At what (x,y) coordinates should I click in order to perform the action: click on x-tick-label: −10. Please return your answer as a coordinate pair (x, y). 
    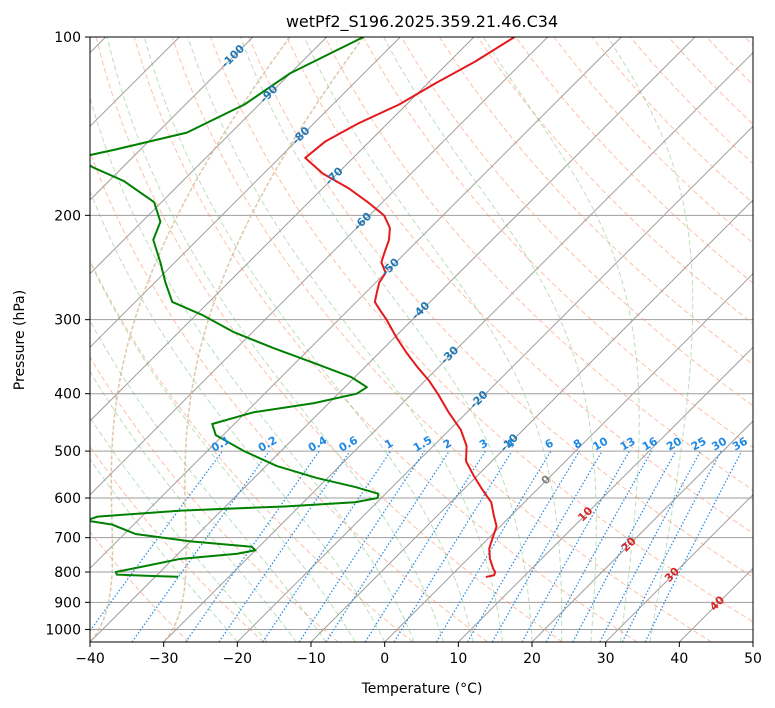
    Looking at the image, I should click on (311, 659).